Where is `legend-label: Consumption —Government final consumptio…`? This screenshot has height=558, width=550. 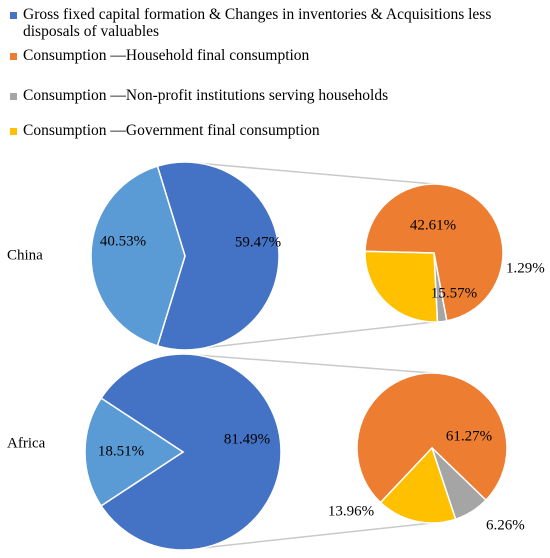
legend-label: Consumption —Government final consumptio… is located at coordinates (171, 130).